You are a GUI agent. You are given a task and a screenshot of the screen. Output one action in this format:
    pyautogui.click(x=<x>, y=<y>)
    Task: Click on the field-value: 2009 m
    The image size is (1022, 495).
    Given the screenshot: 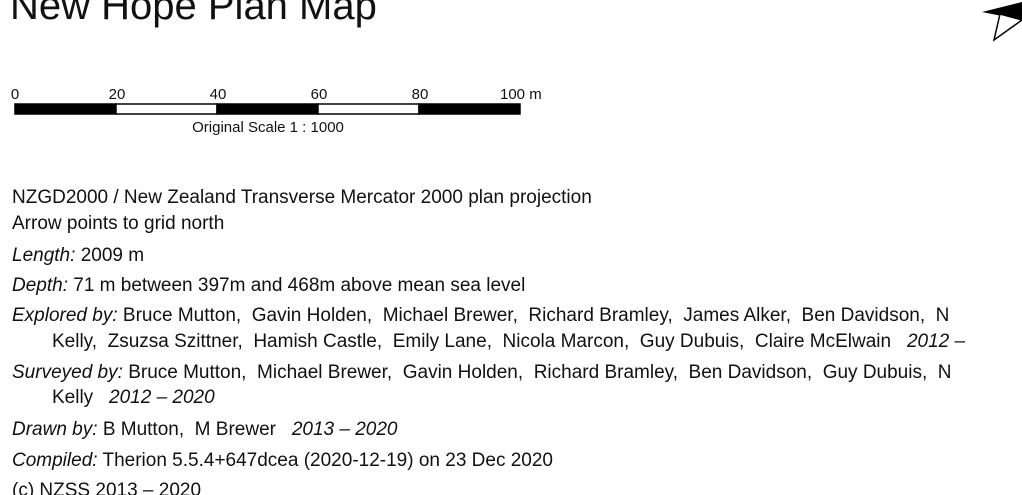 What is the action you would take?
    pyautogui.click(x=112, y=255)
    